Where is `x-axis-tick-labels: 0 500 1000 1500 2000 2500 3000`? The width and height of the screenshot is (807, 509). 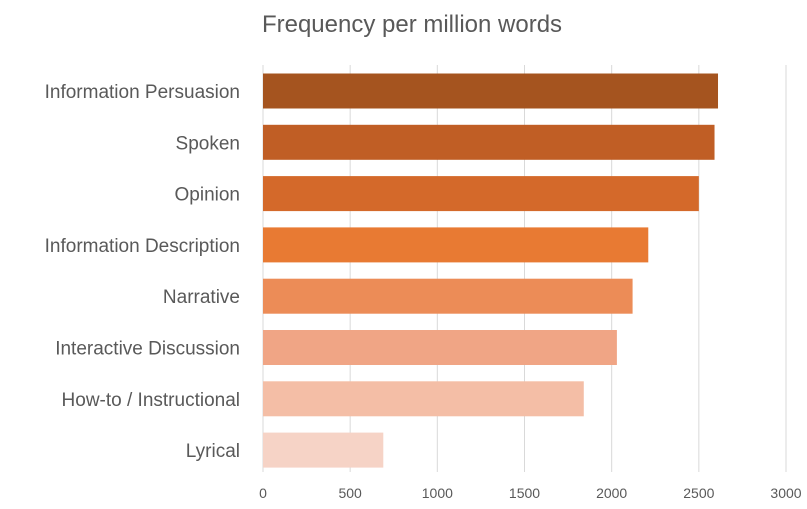 x-axis-tick-labels: 0 500 1000 1500 2000 2500 3000 is located at coordinates (530, 493).